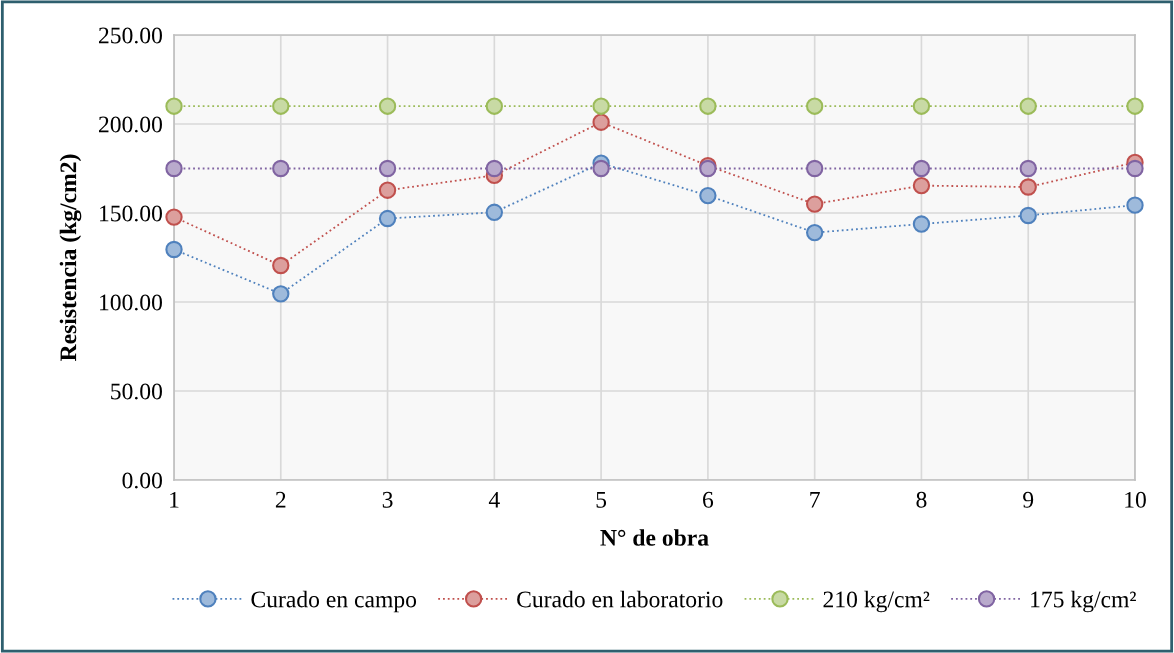 Image resolution: width=1174 pixels, height=653 pixels. What do you see at coordinates (70, 258) in the screenshot?
I see `y-axis-title: Resistencia (kg/cm2)` at bounding box center [70, 258].